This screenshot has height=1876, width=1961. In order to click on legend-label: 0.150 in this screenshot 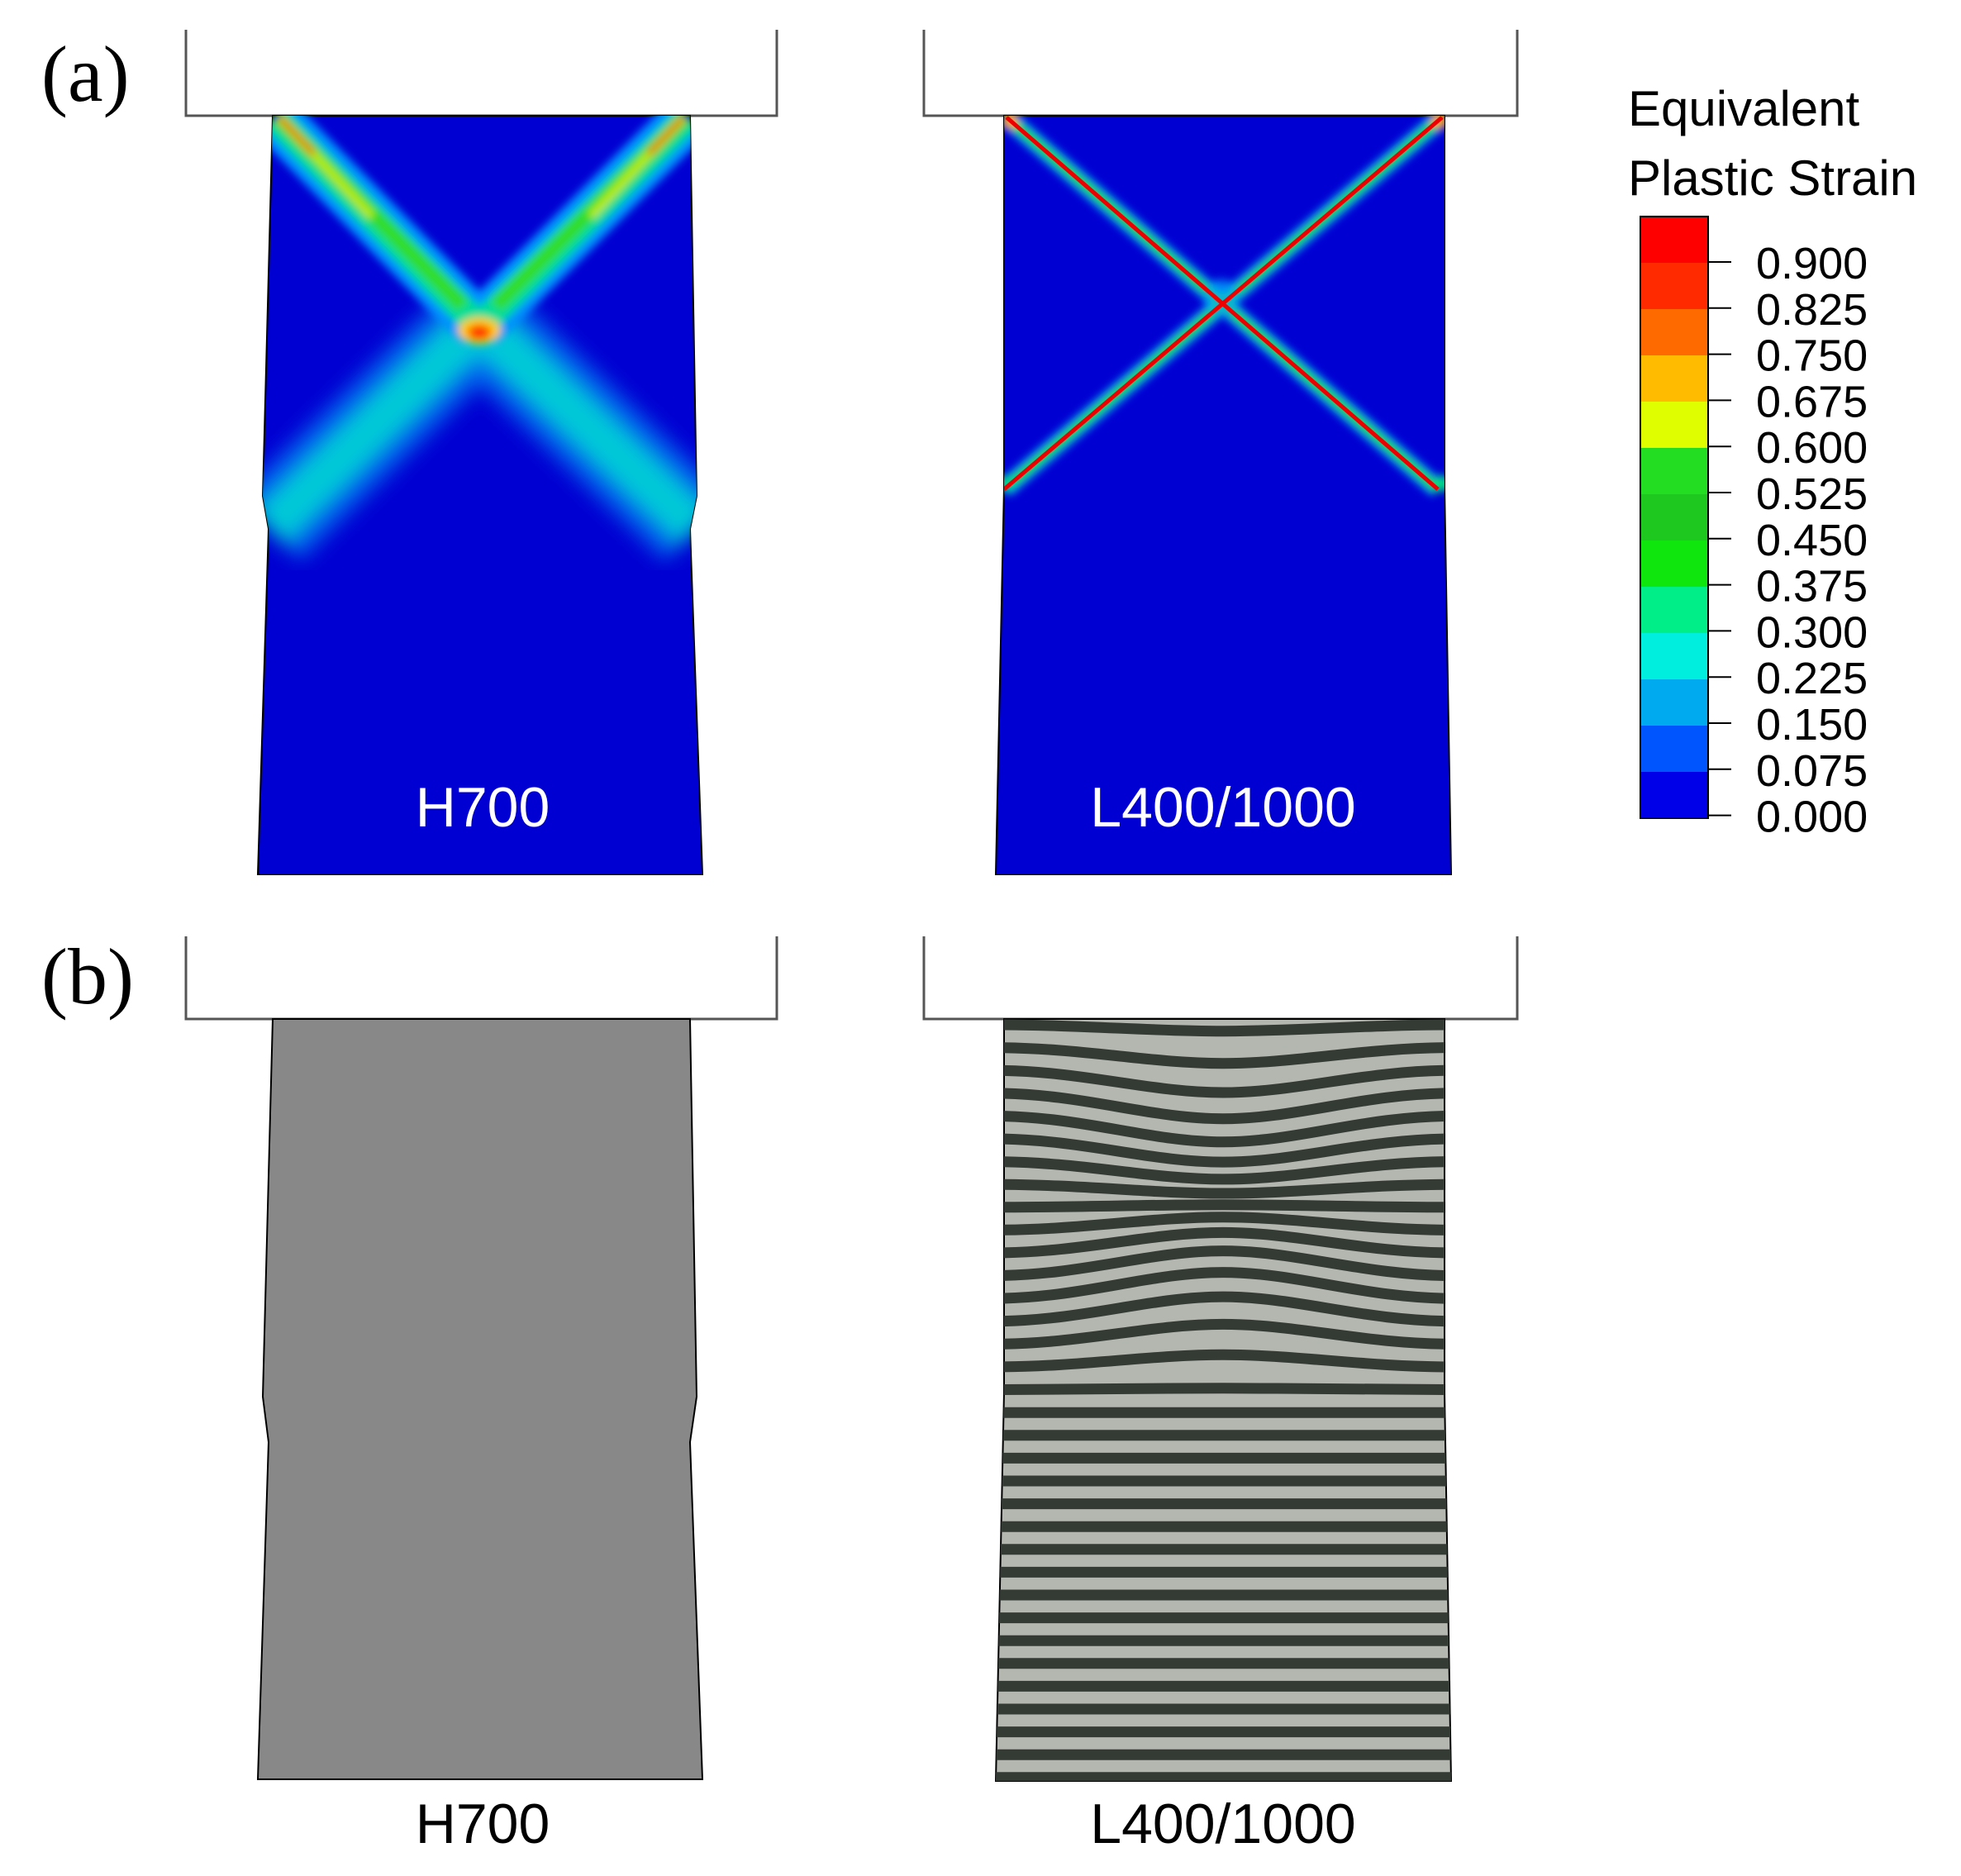, I will do `click(1812, 725)`.